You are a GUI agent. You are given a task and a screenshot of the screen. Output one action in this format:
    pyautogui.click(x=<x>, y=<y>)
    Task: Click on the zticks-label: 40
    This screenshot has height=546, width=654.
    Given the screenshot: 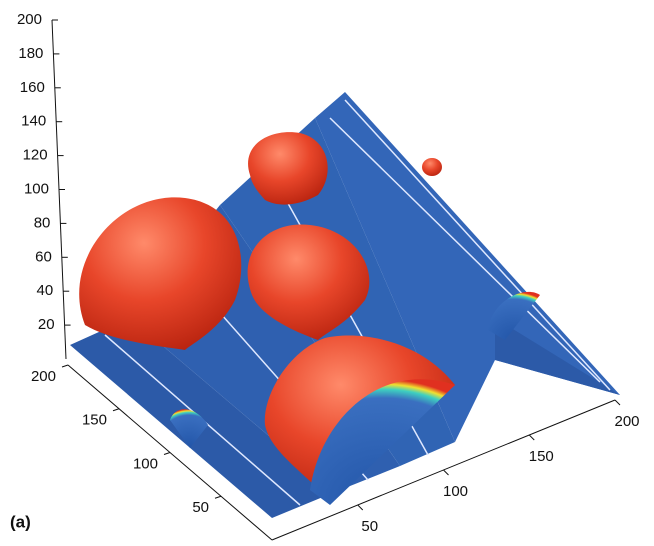 What is the action you would take?
    pyautogui.click(x=45, y=290)
    